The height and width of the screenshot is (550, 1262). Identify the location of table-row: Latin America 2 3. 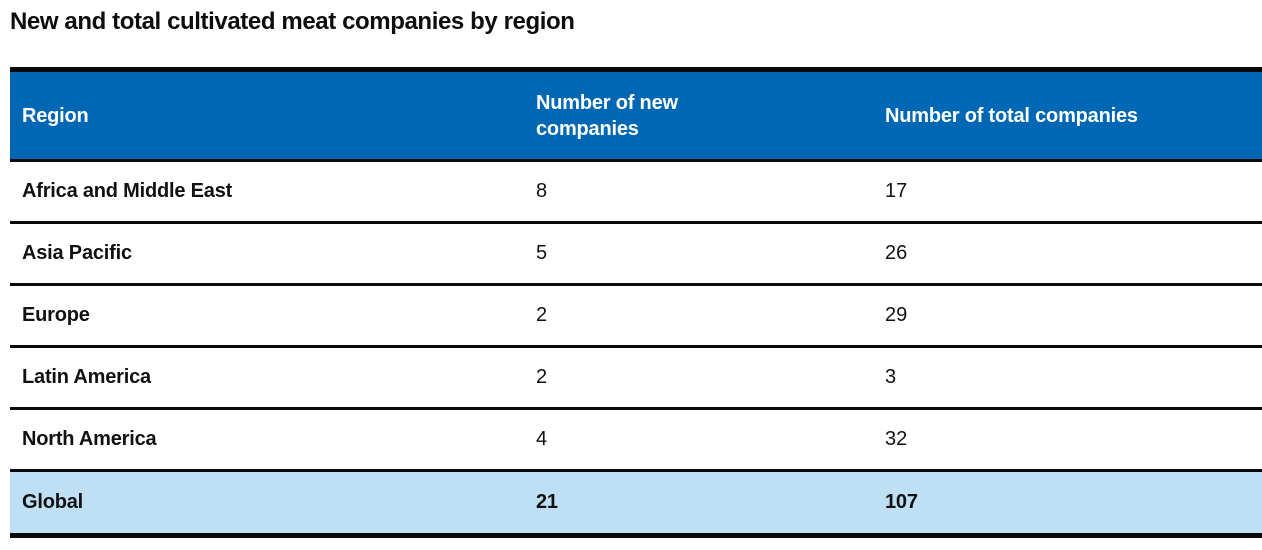
(636, 379).